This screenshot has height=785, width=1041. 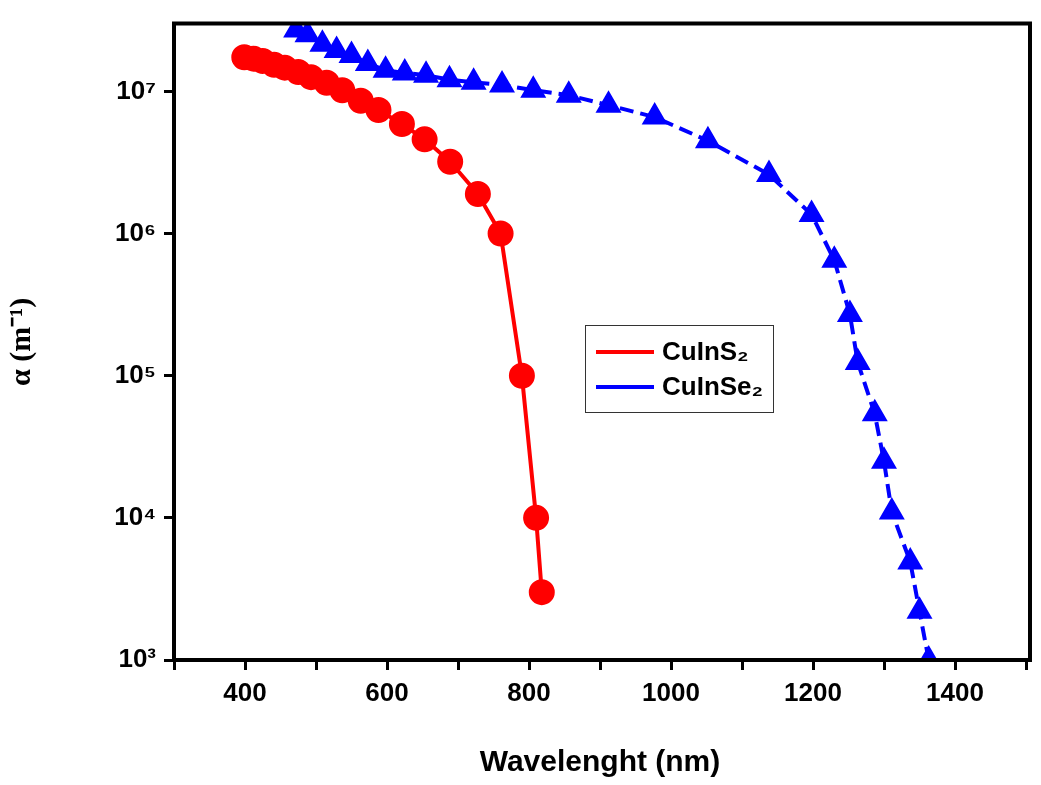 What do you see at coordinates (705, 351) in the screenshot?
I see `legend-label: CuInS₂` at bounding box center [705, 351].